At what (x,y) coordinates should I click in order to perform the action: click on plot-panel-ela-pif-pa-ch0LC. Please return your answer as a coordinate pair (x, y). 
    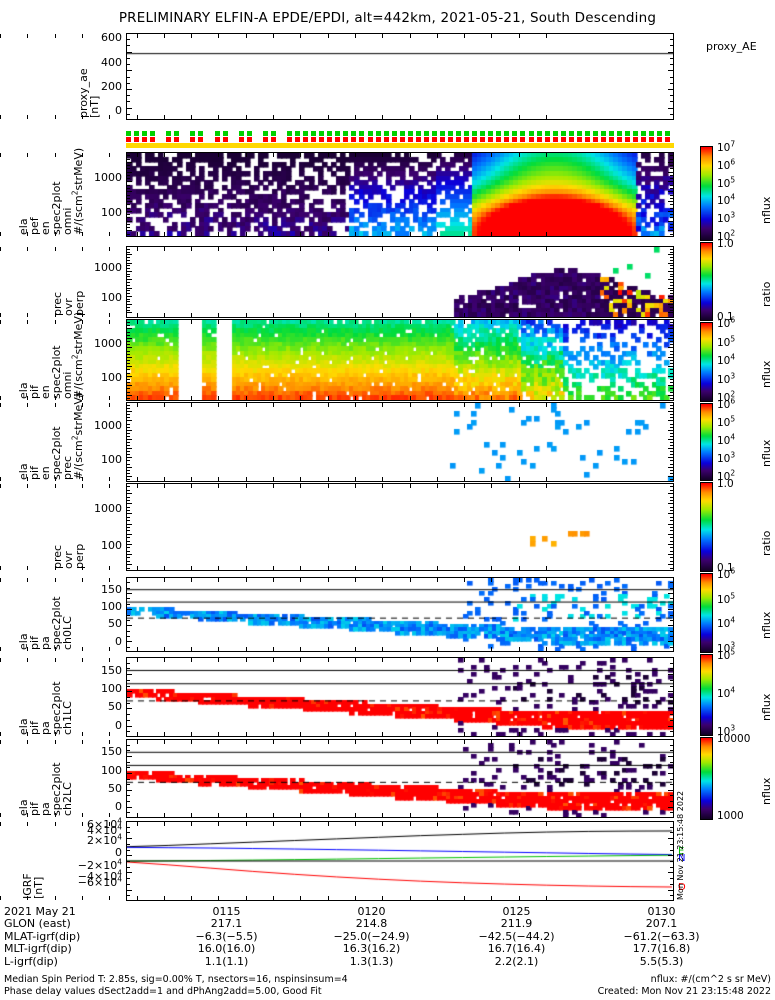
    Looking at the image, I should click on (400, 614).